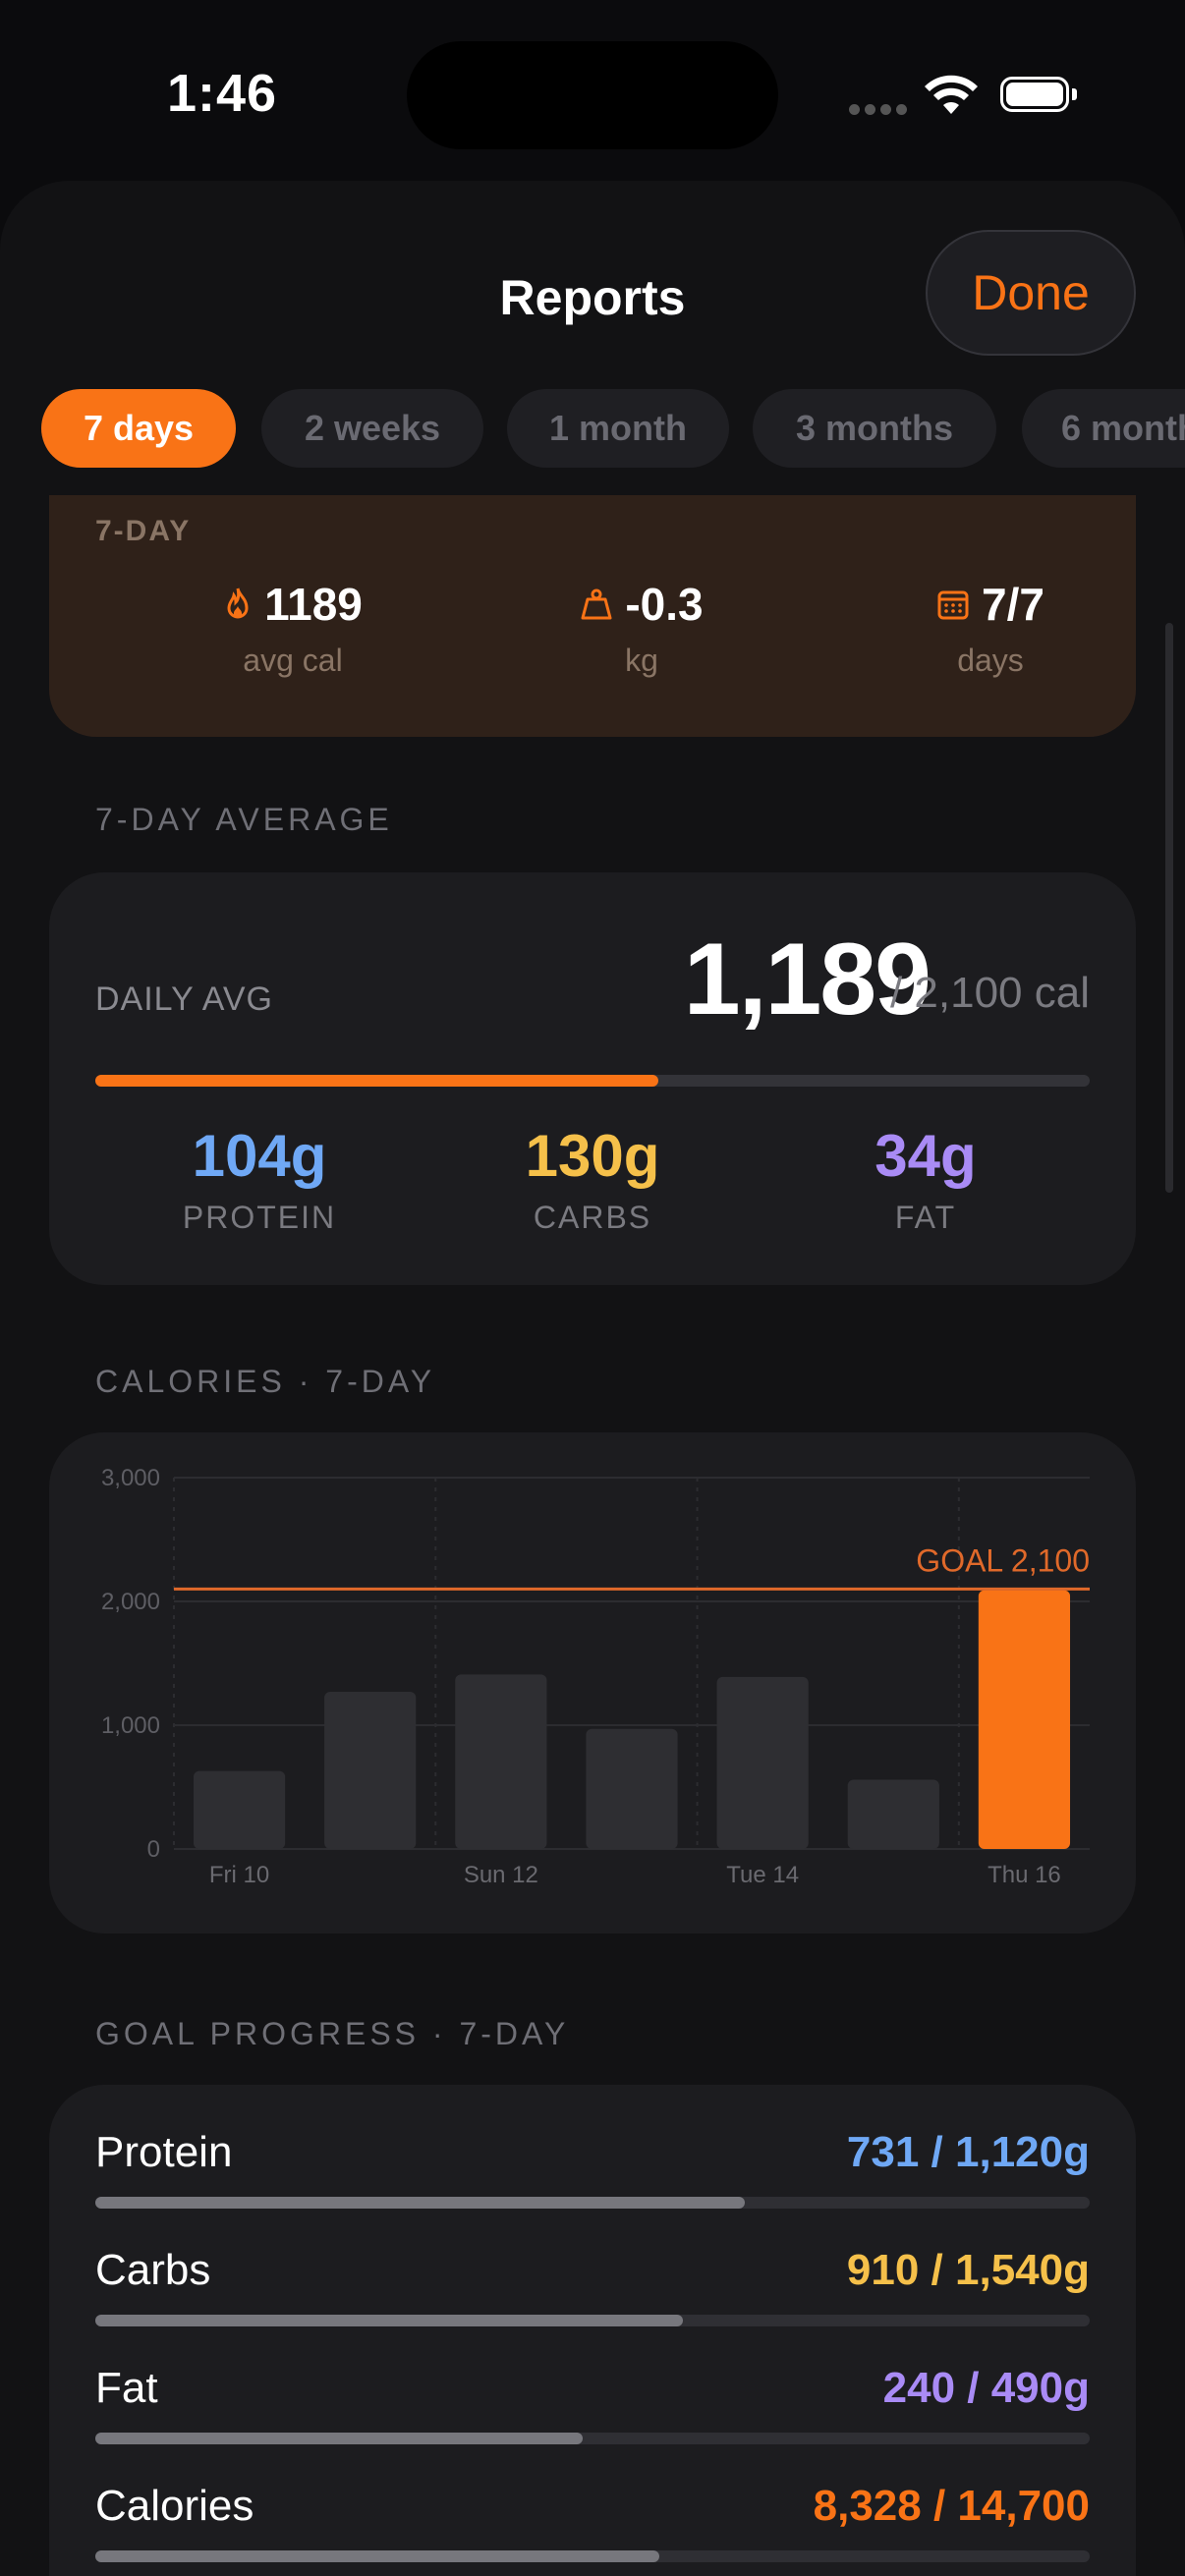 This screenshot has width=1185, height=2576. What do you see at coordinates (333, 2033) in the screenshot?
I see `goal-progress-section-label: GOAL PROGRESS · 7-DAY` at bounding box center [333, 2033].